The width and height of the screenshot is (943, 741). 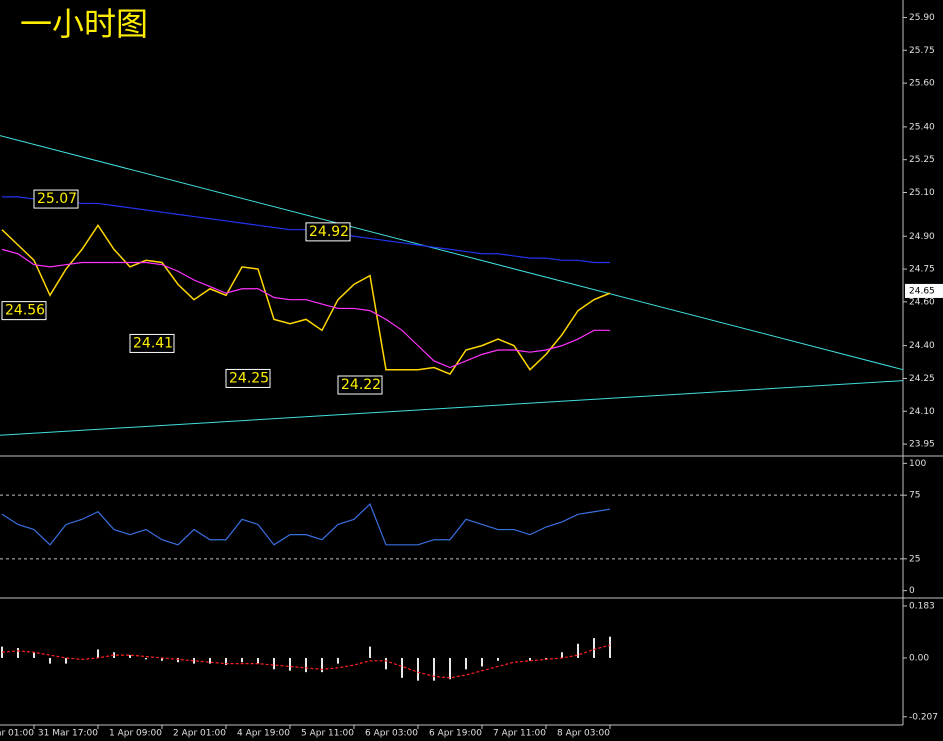 I want to click on x-tick-label: 2 Apr 01:00, so click(x=199, y=734).